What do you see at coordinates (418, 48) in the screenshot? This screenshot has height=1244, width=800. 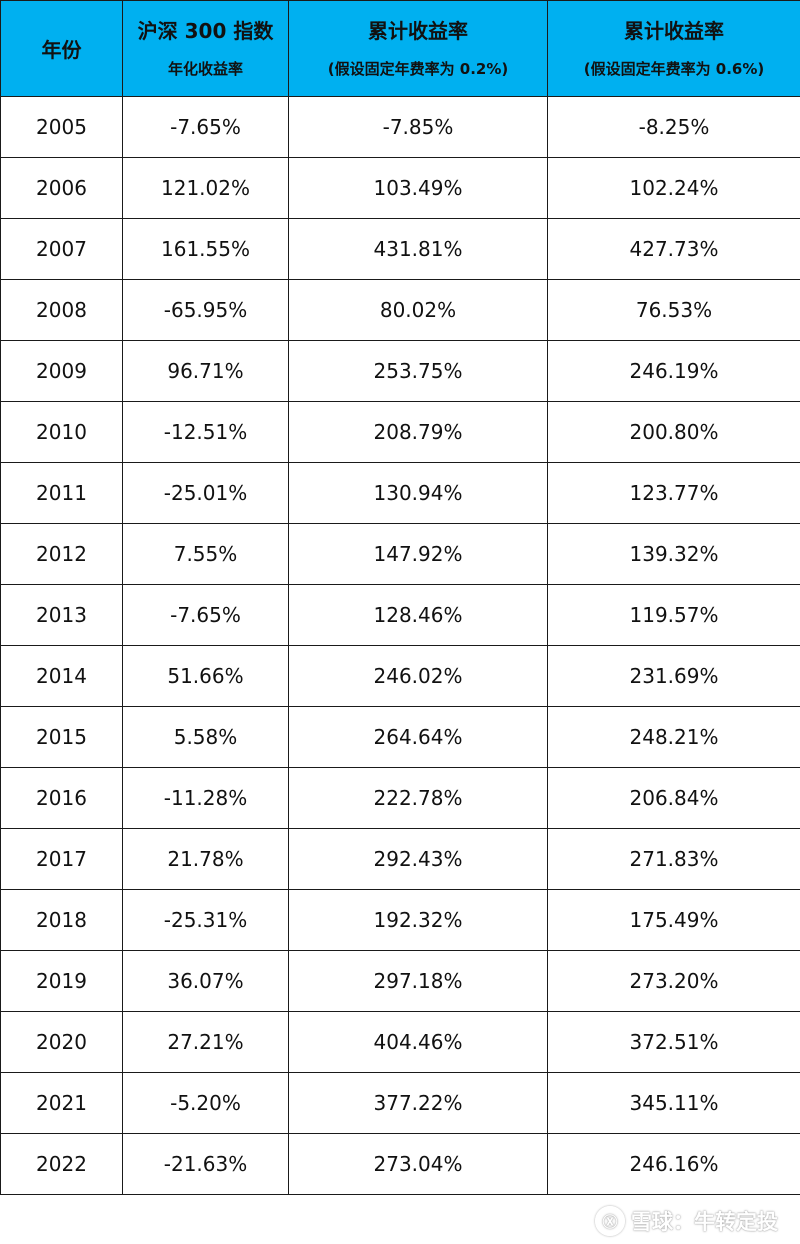 I see `header-cumulative-0-2: 累计收益率 (假设固定年费率为 0.2%)` at bounding box center [418, 48].